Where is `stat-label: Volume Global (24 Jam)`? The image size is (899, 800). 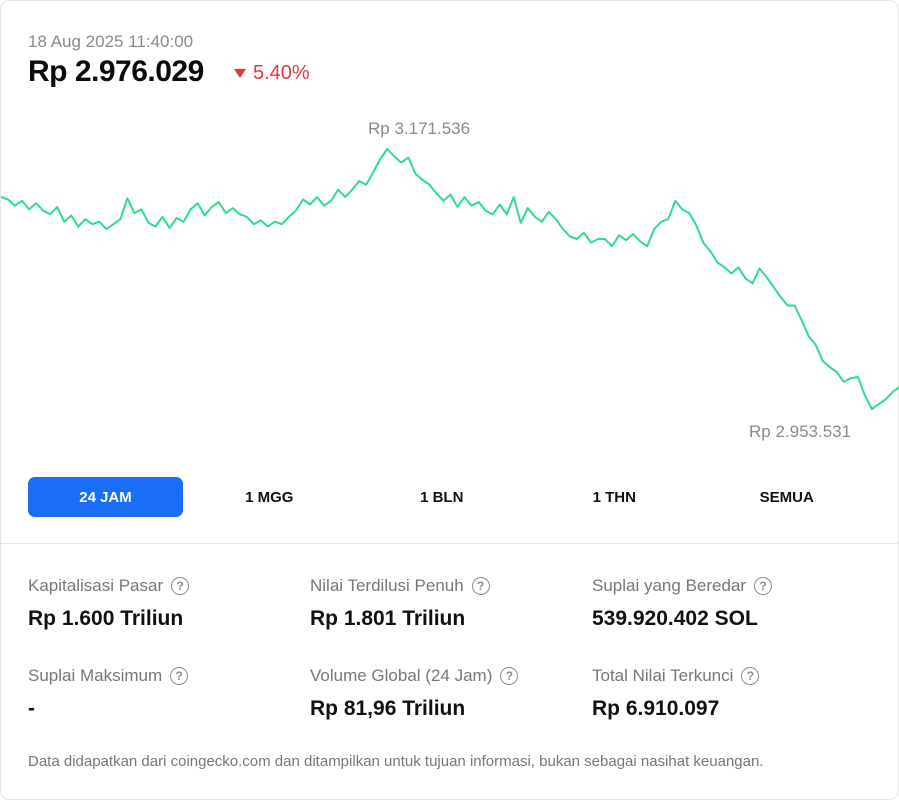 stat-label: Volume Global (24 Jam) is located at coordinates (401, 675).